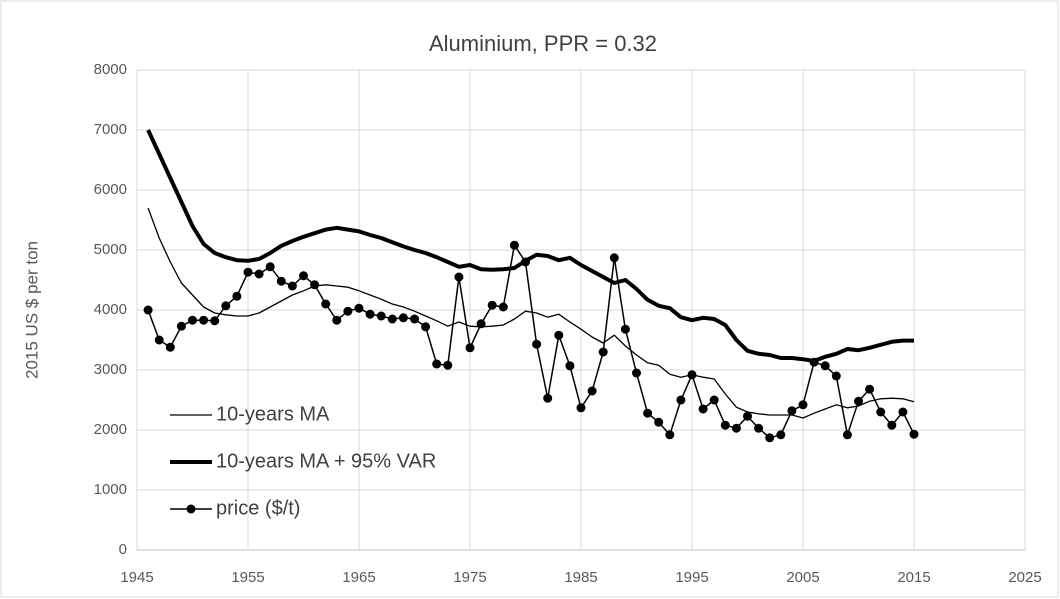 The image size is (1060, 599). Describe the element at coordinates (31, 310) in the screenshot. I see `y-axis-label: 2015 US $ per ton` at that location.